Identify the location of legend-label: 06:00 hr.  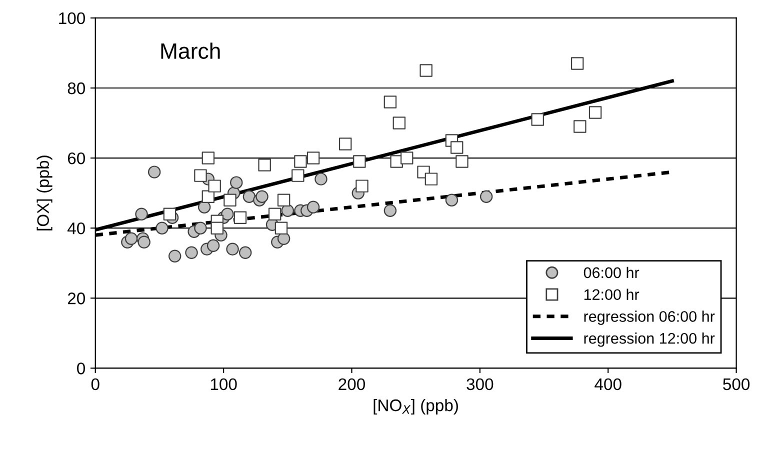
(612, 272).